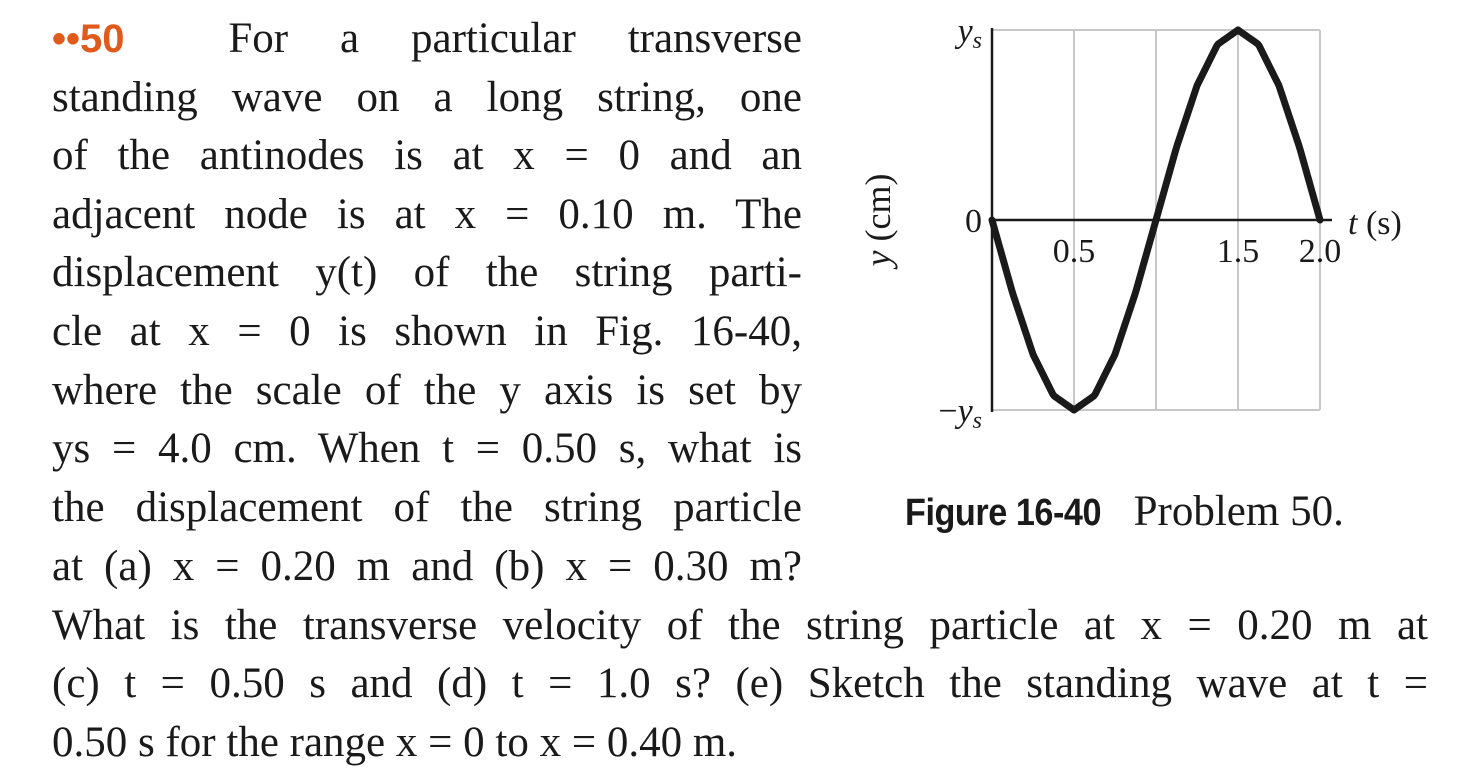  I want to click on figure-caption-text: Problem 50., so click(1238, 511).